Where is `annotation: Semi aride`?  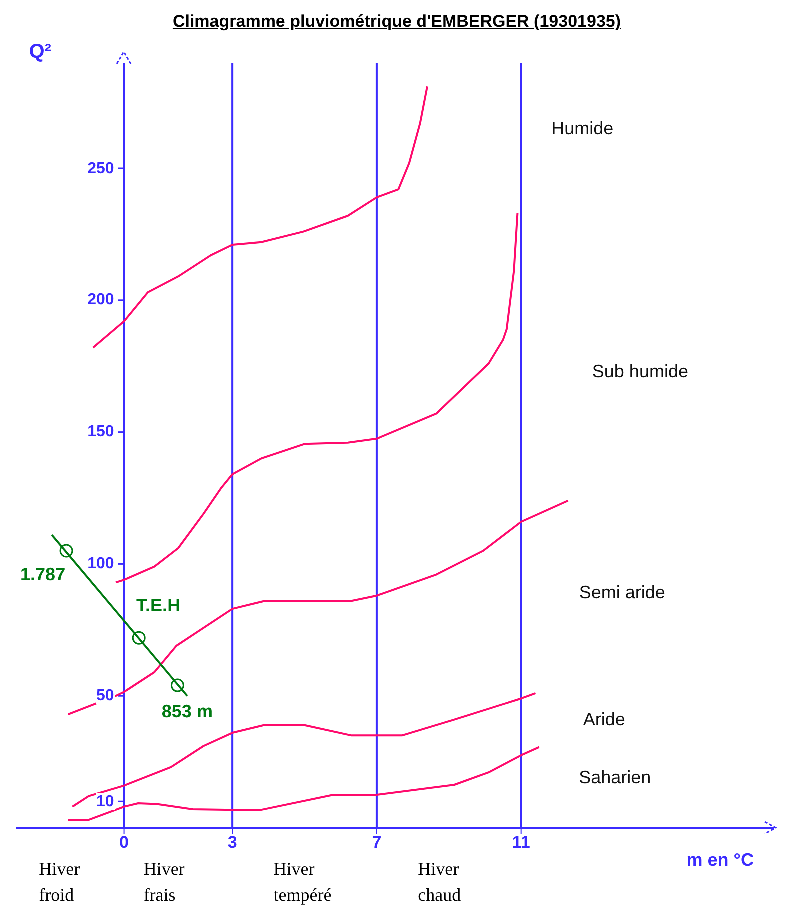 annotation: Semi aride is located at coordinates (622, 592).